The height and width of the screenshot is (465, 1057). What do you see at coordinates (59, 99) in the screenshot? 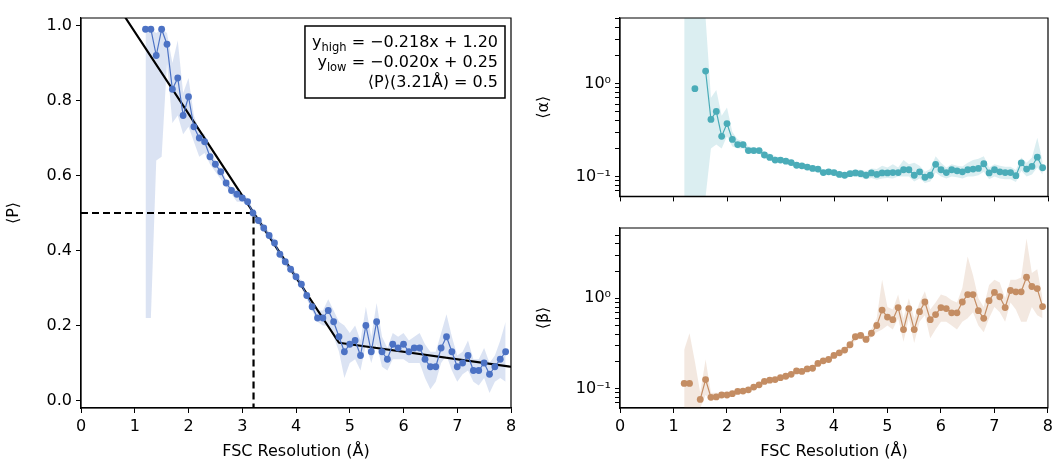
I see `y-tick-label: 0.8` at bounding box center [59, 99].